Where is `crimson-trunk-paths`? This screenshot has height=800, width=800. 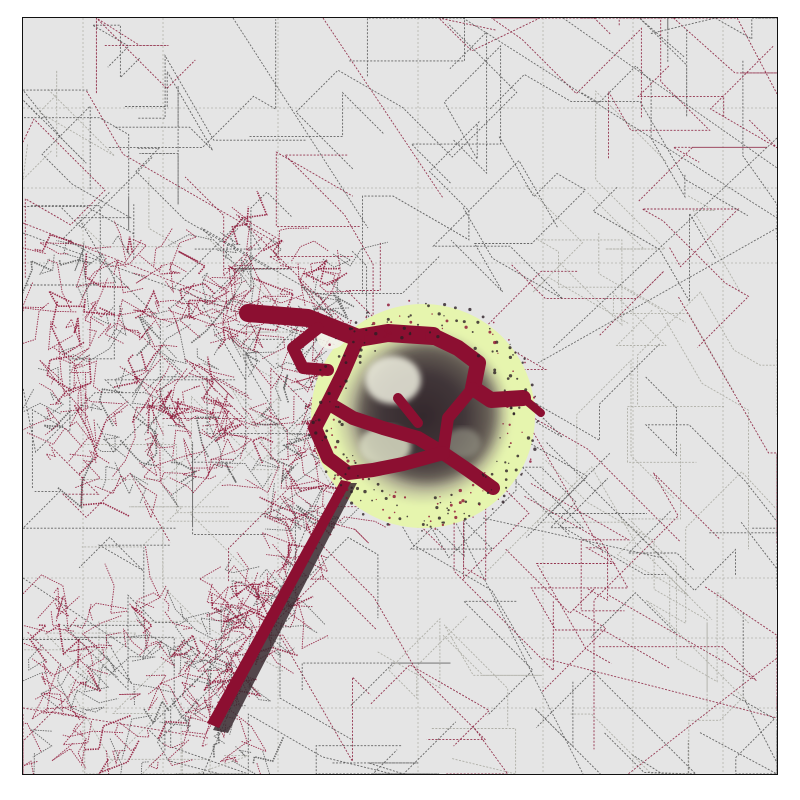 crimson-trunk-paths is located at coordinates (392, 399).